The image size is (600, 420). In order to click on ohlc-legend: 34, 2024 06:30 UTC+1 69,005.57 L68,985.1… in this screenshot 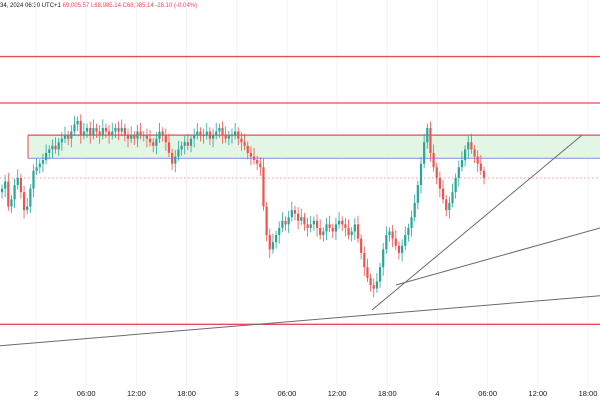, I will do `click(98, 6)`.